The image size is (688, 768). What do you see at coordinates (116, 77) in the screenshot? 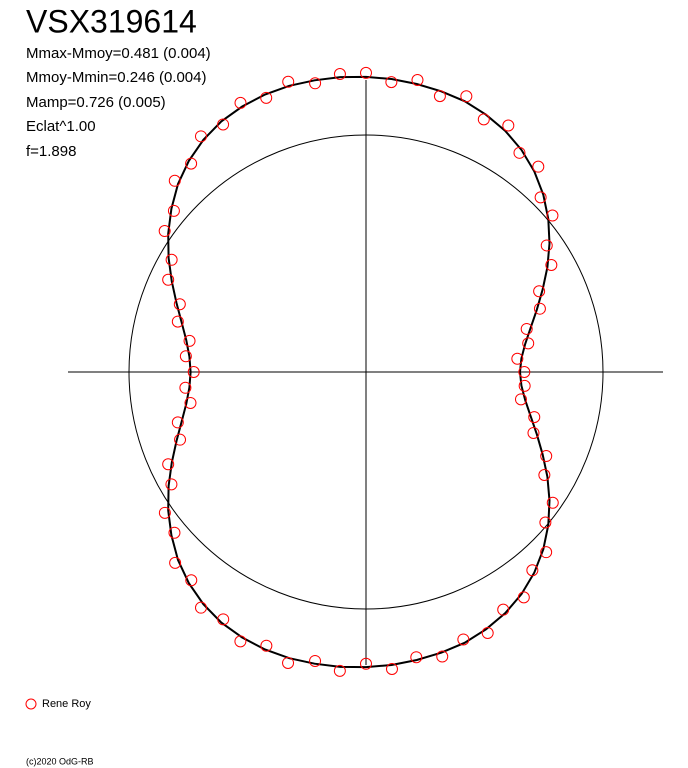
I see `stat: Mmoy-Mmin=0.246 (0.004)` at bounding box center [116, 77].